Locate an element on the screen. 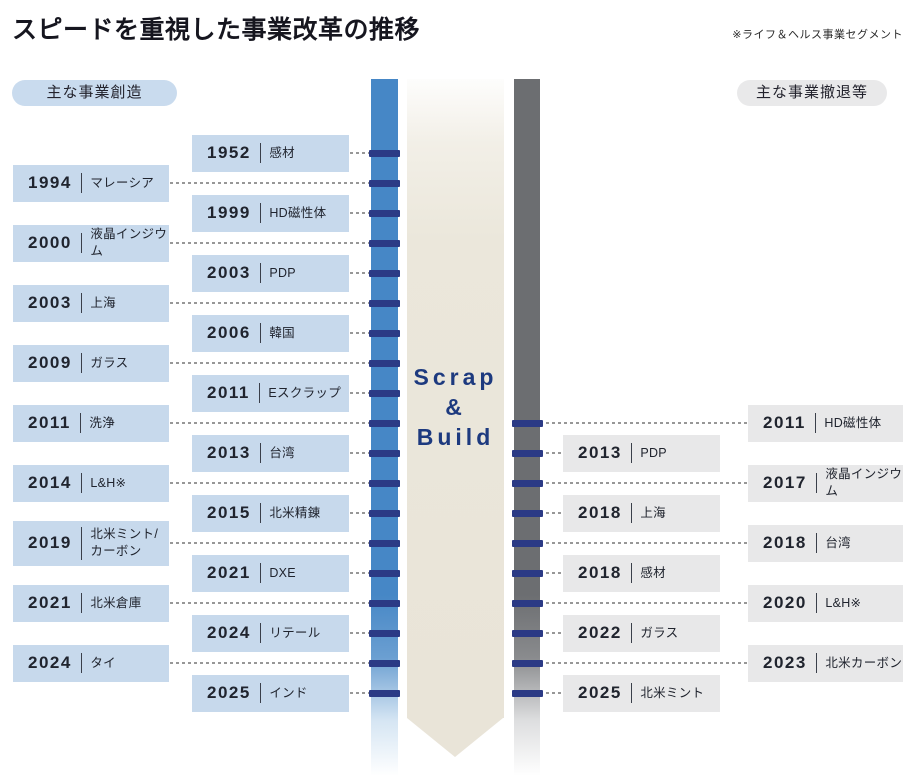 The image size is (911, 776). event-year: 2014 is located at coordinates (50, 482).